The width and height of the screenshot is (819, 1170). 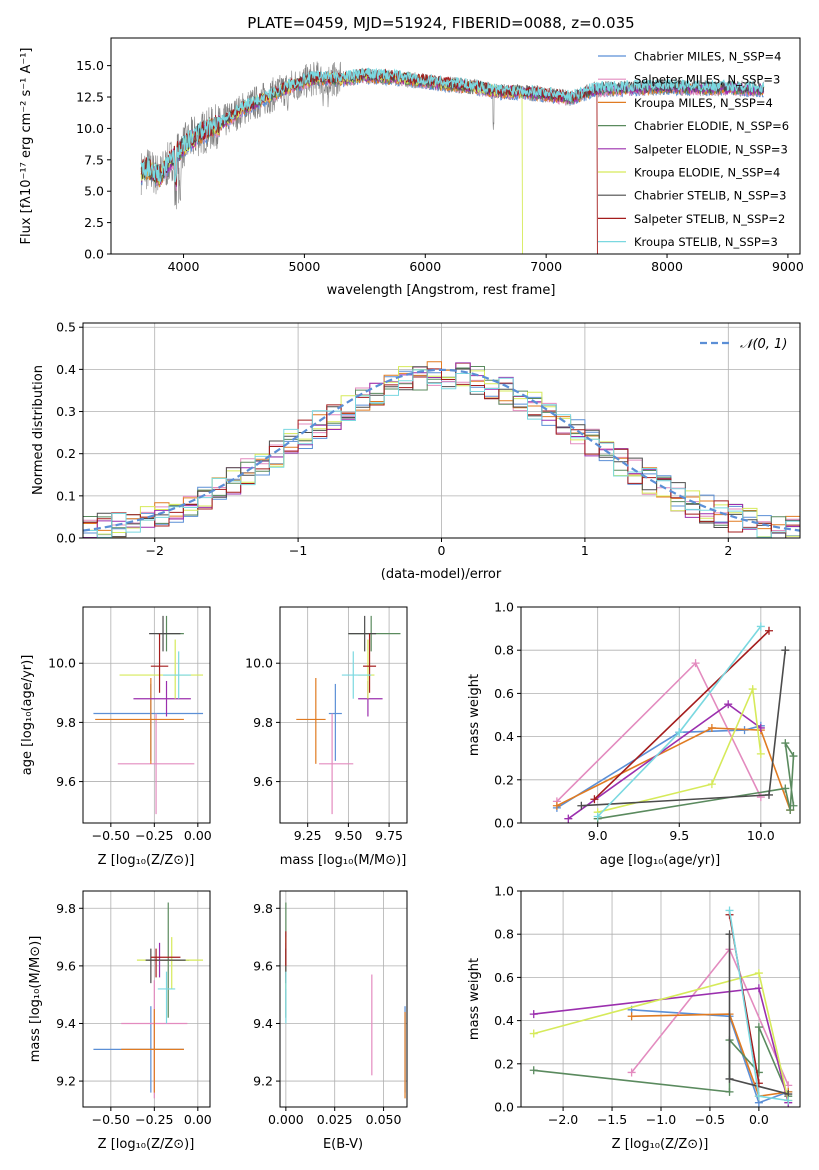 I want to click on x-tick-label: 5000, so click(x=304, y=266).